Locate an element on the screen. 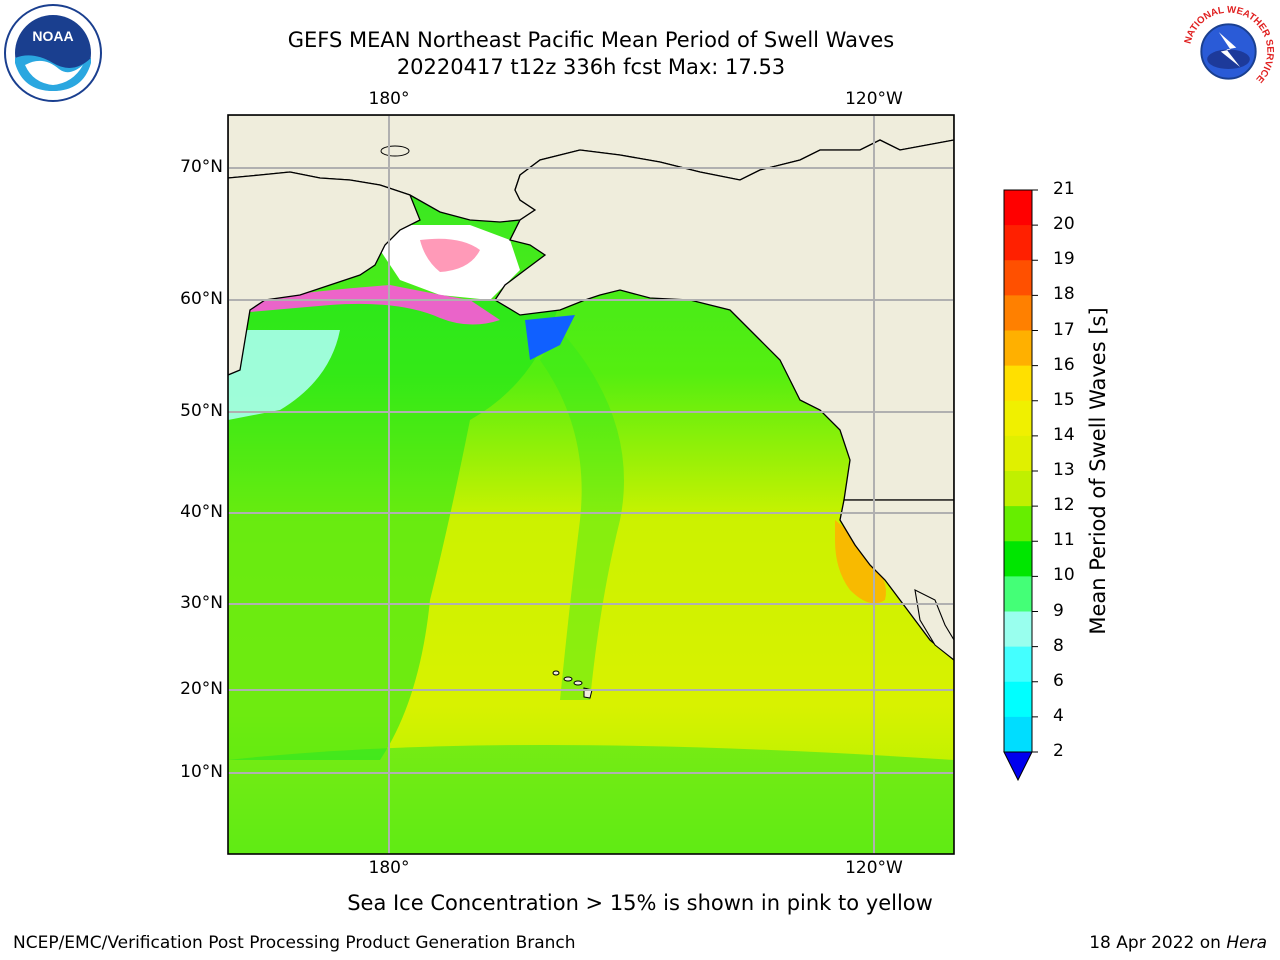  nws-logo: NATIONAL WEATHER SERVICE is located at coordinates (1228, 51).